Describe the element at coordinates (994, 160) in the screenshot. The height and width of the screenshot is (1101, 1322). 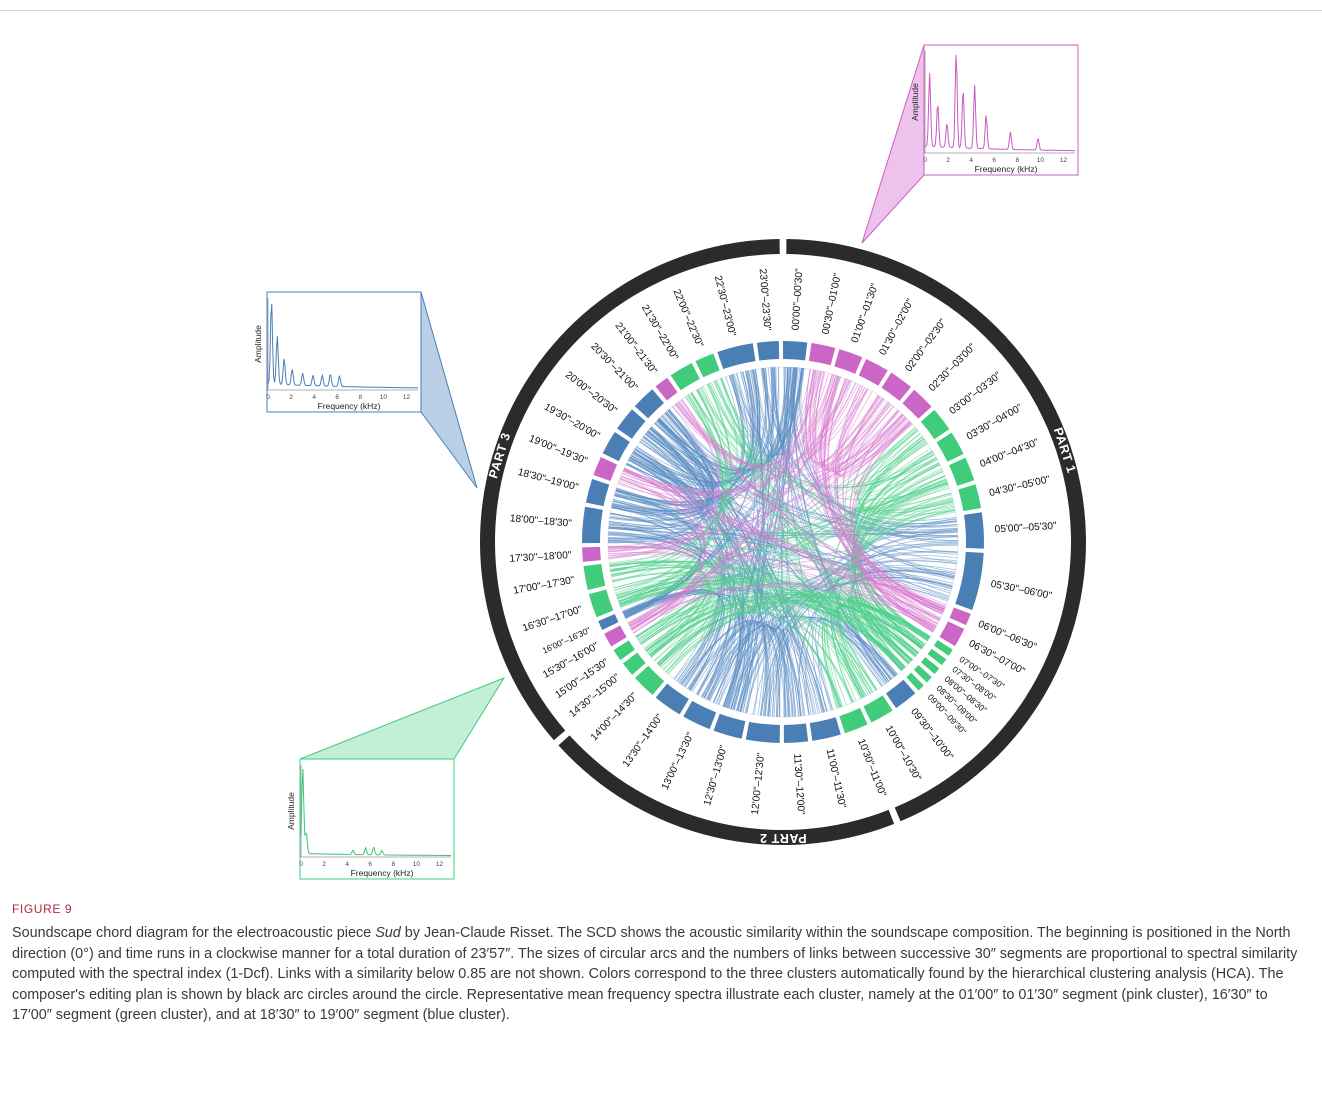
I see `inset-tick-label: 6` at that location.